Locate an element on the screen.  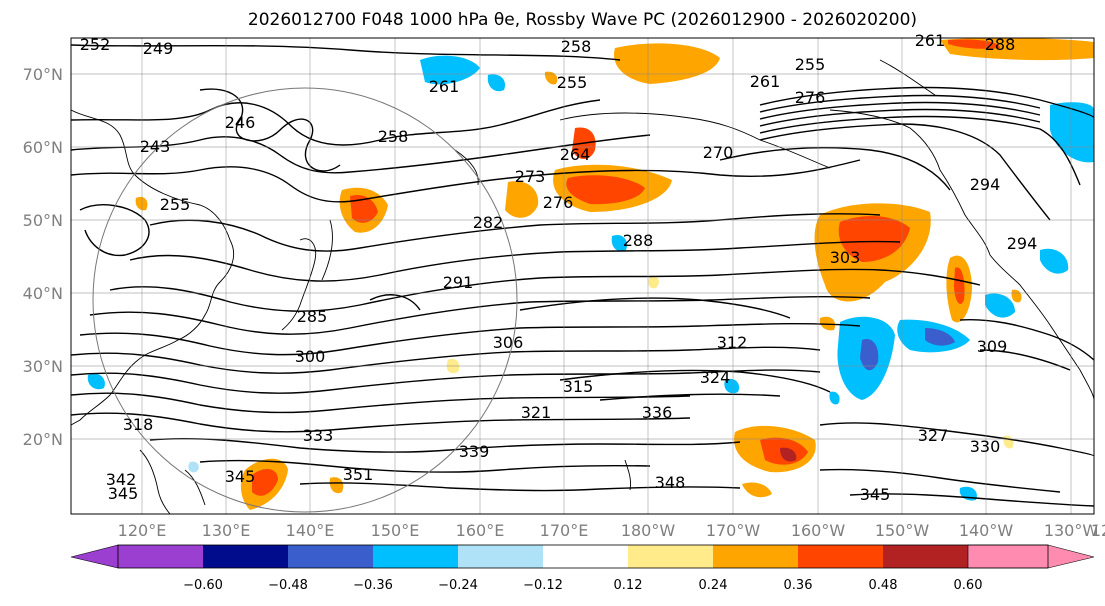
colorbar-tick: 0.60 is located at coordinates (968, 585).